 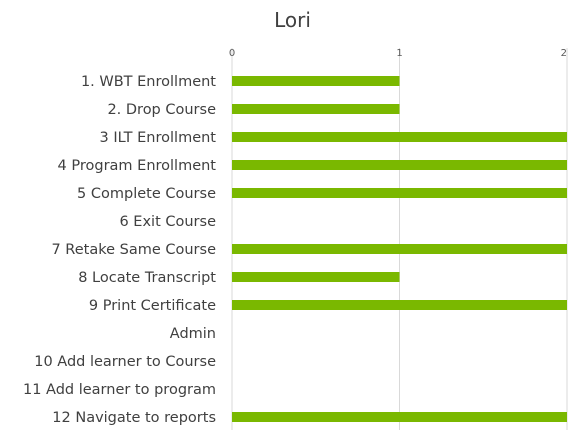 What do you see at coordinates (152, 306) in the screenshot?
I see `category-label: 9 Print Certificate` at bounding box center [152, 306].